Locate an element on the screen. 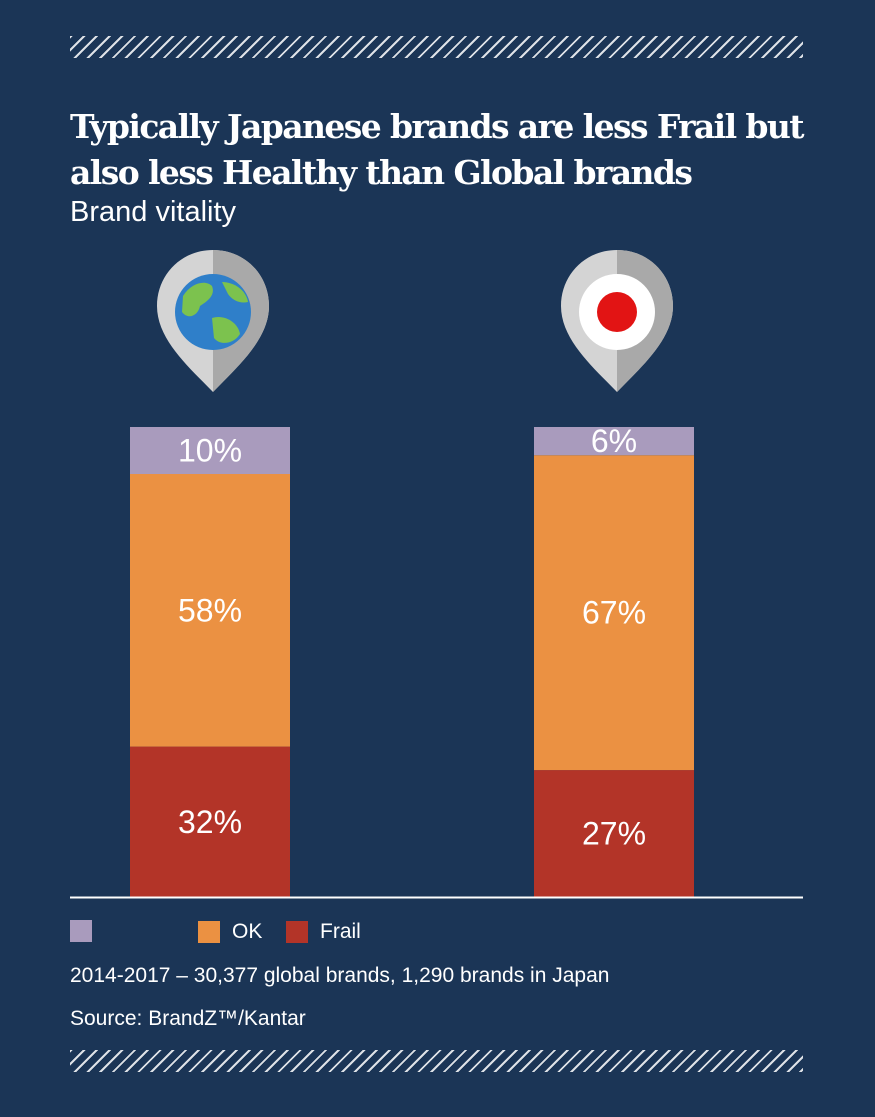  decorative-hatch-bottom is located at coordinates (436, 1061).